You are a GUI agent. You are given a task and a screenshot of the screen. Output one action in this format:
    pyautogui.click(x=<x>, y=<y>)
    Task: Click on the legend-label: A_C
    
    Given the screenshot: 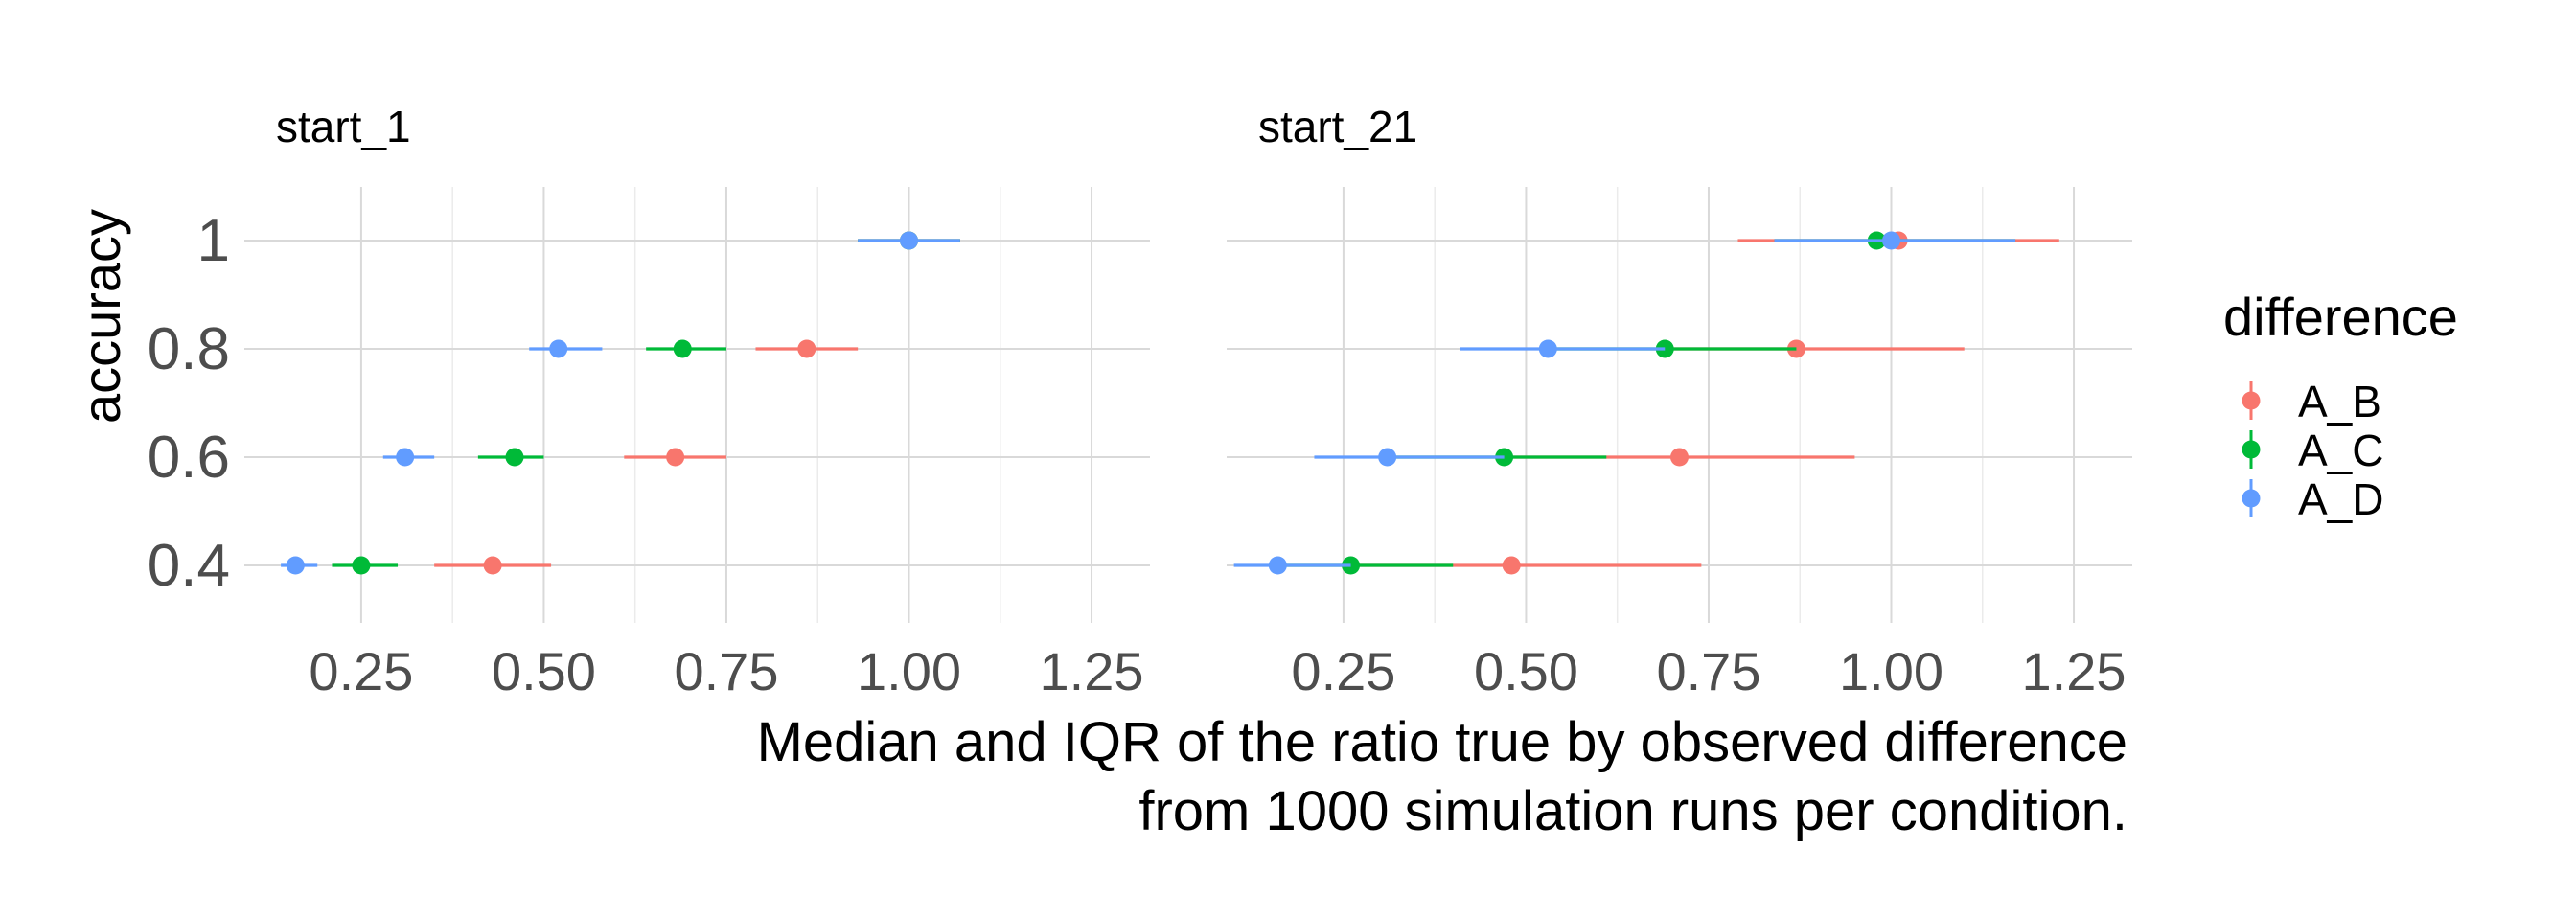 What is the action you would take?
    pyautogui.click(x=2340, y=450)
    